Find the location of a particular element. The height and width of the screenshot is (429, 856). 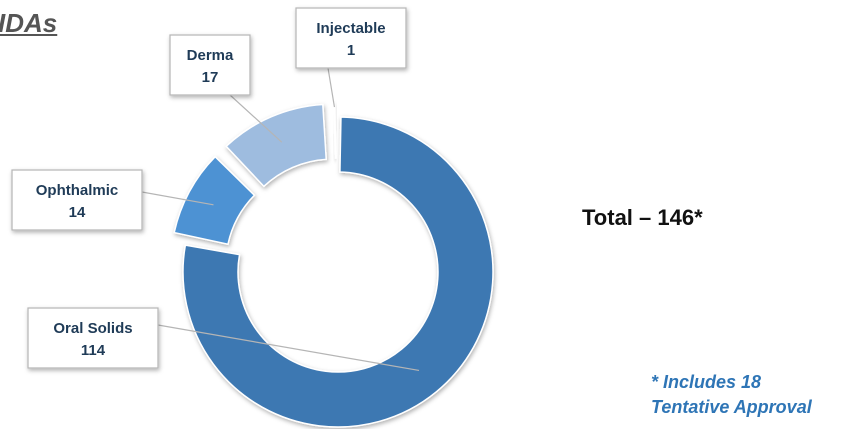

chart-title: IDAs is located at coordinates (29, 23).